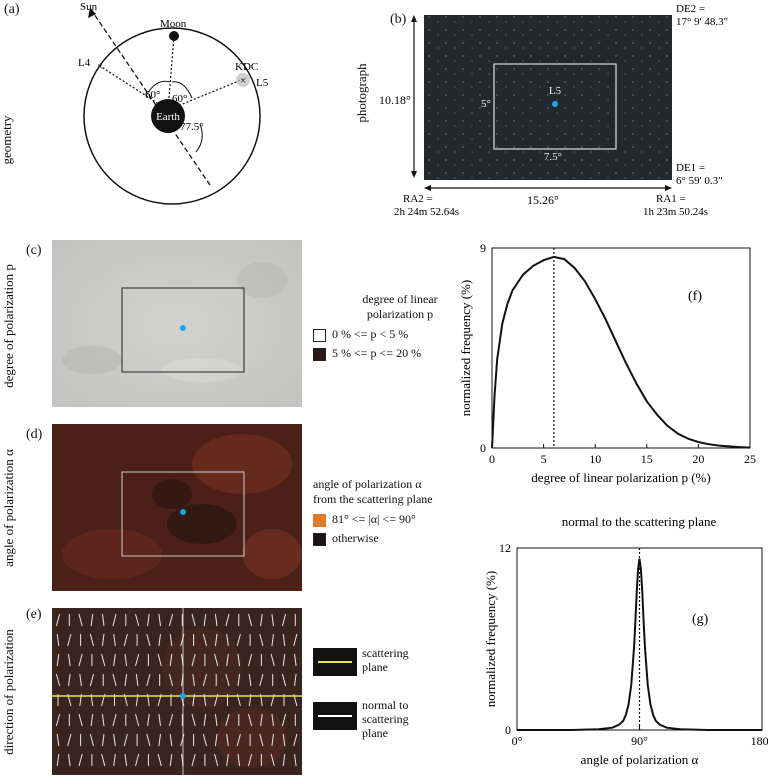 Image resolution: width=768 pixels, height=776 pixels. I want to click on panel-c-side-label: degree of polarization p, so click(8, 326).